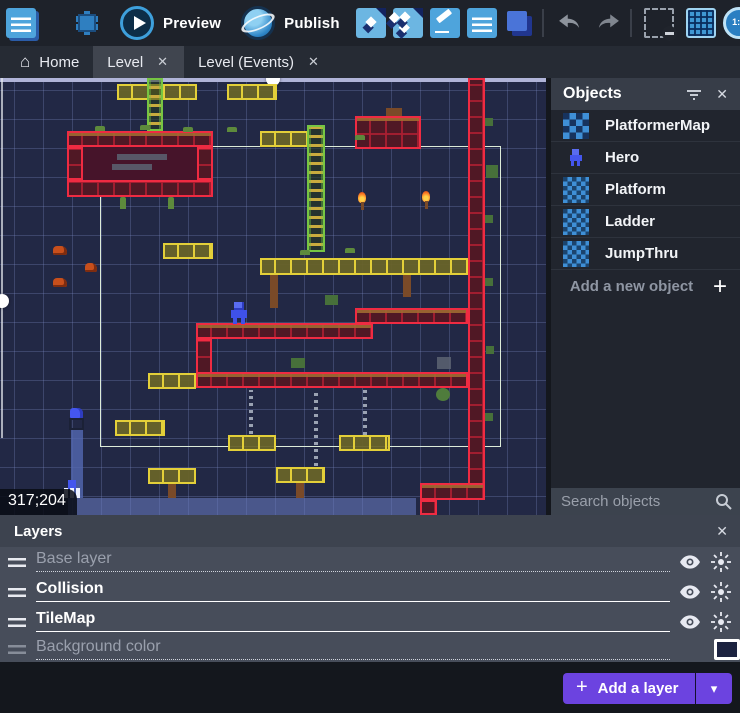 The image size is (740, 713). What do you see at coordinates (631, 501) in the screenshot?
I see `search-objects-input` at bounding box center [631, 501].